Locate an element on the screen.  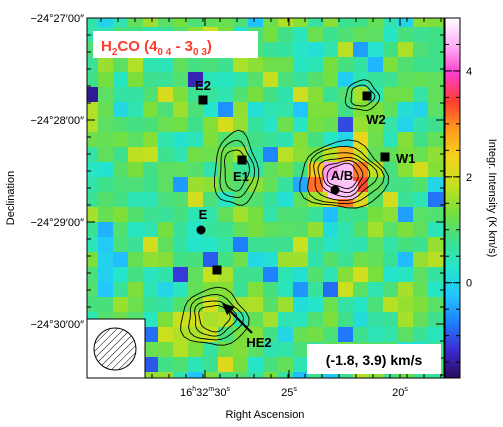
source-e-label: E is located at coordinates (203, 214).